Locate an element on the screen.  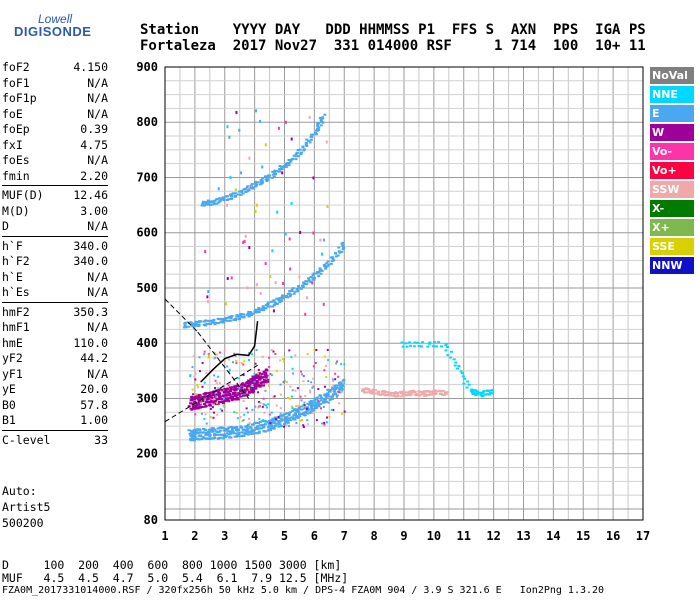
param-value: N/A is located at coordinates (97, 292).